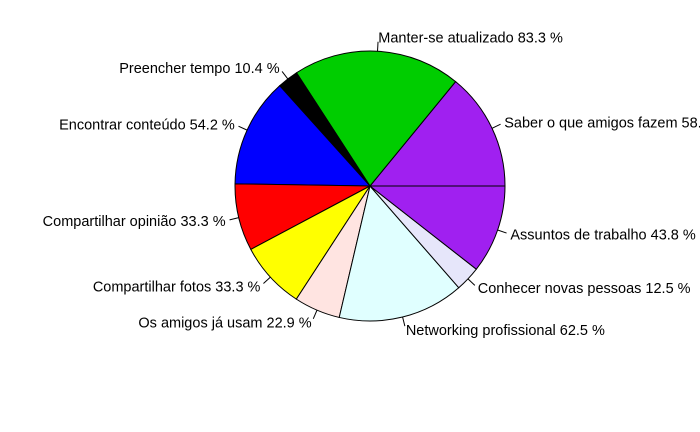 Image resolution: width=700 pixels, height=432 pixels. I want to click on slice-label: Encontrar conteúdo 54.2 %, so click(147, 126).